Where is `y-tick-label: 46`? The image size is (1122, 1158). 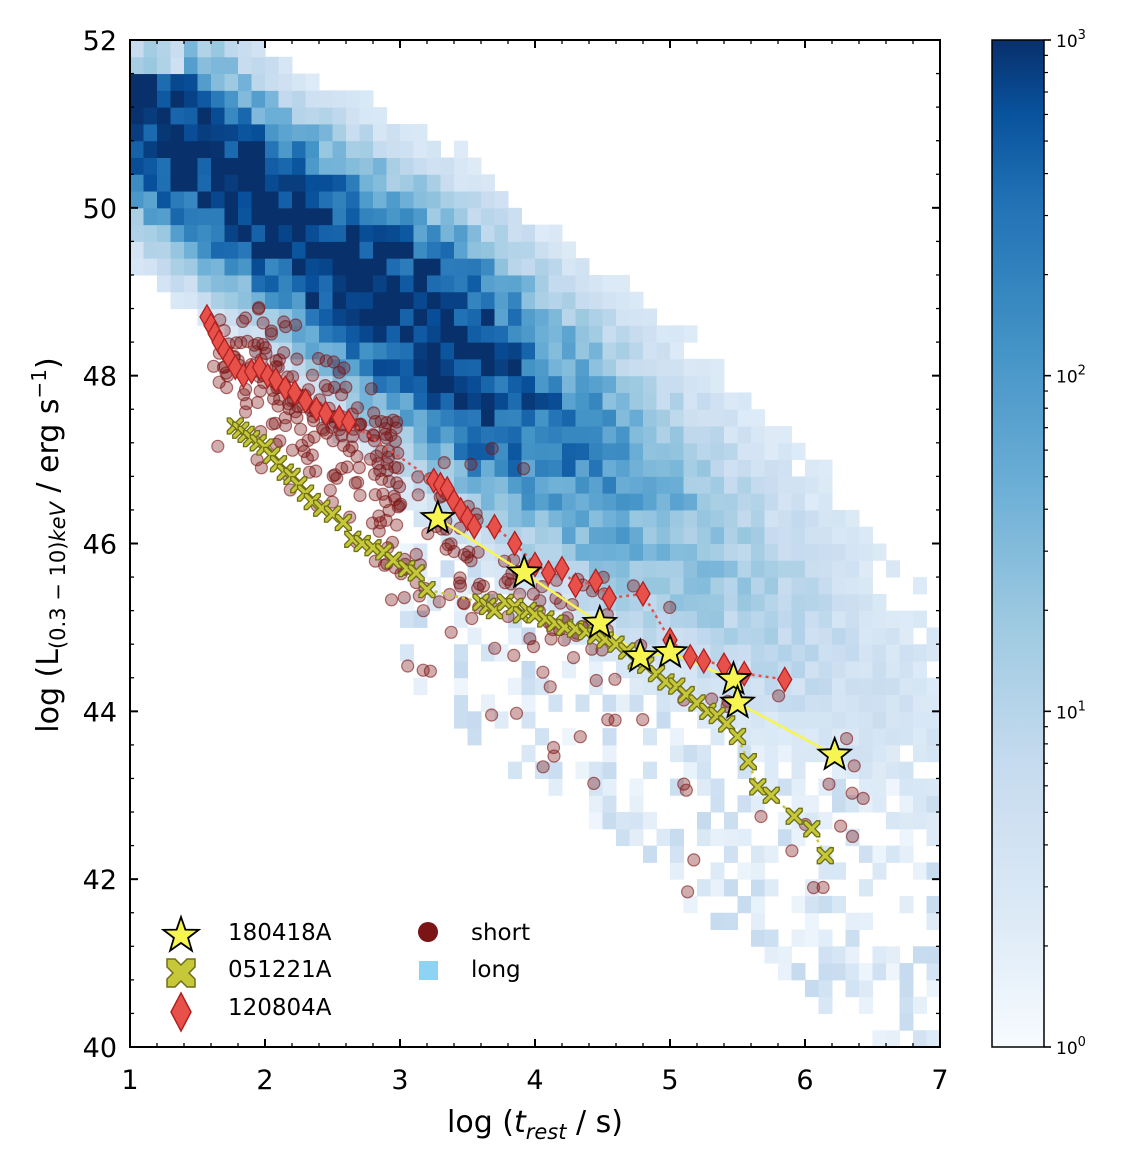 y-tick-label: 46 is located at coordinates (100, 545).